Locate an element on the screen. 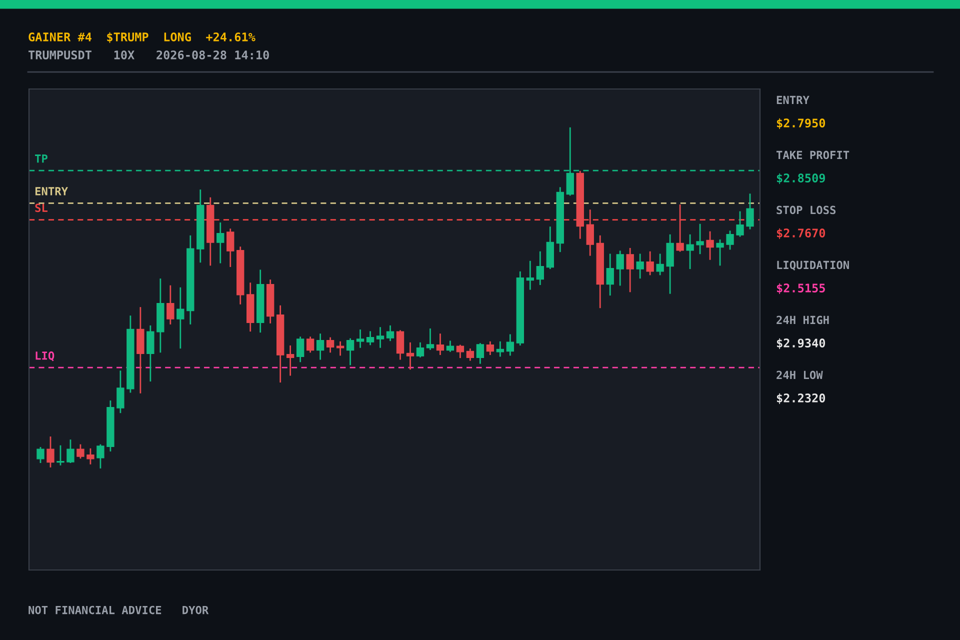 Image resolution: width=960 pixels, height=640 pixels. ref-line-label: ENTRY is located at coordinates (51, 191).